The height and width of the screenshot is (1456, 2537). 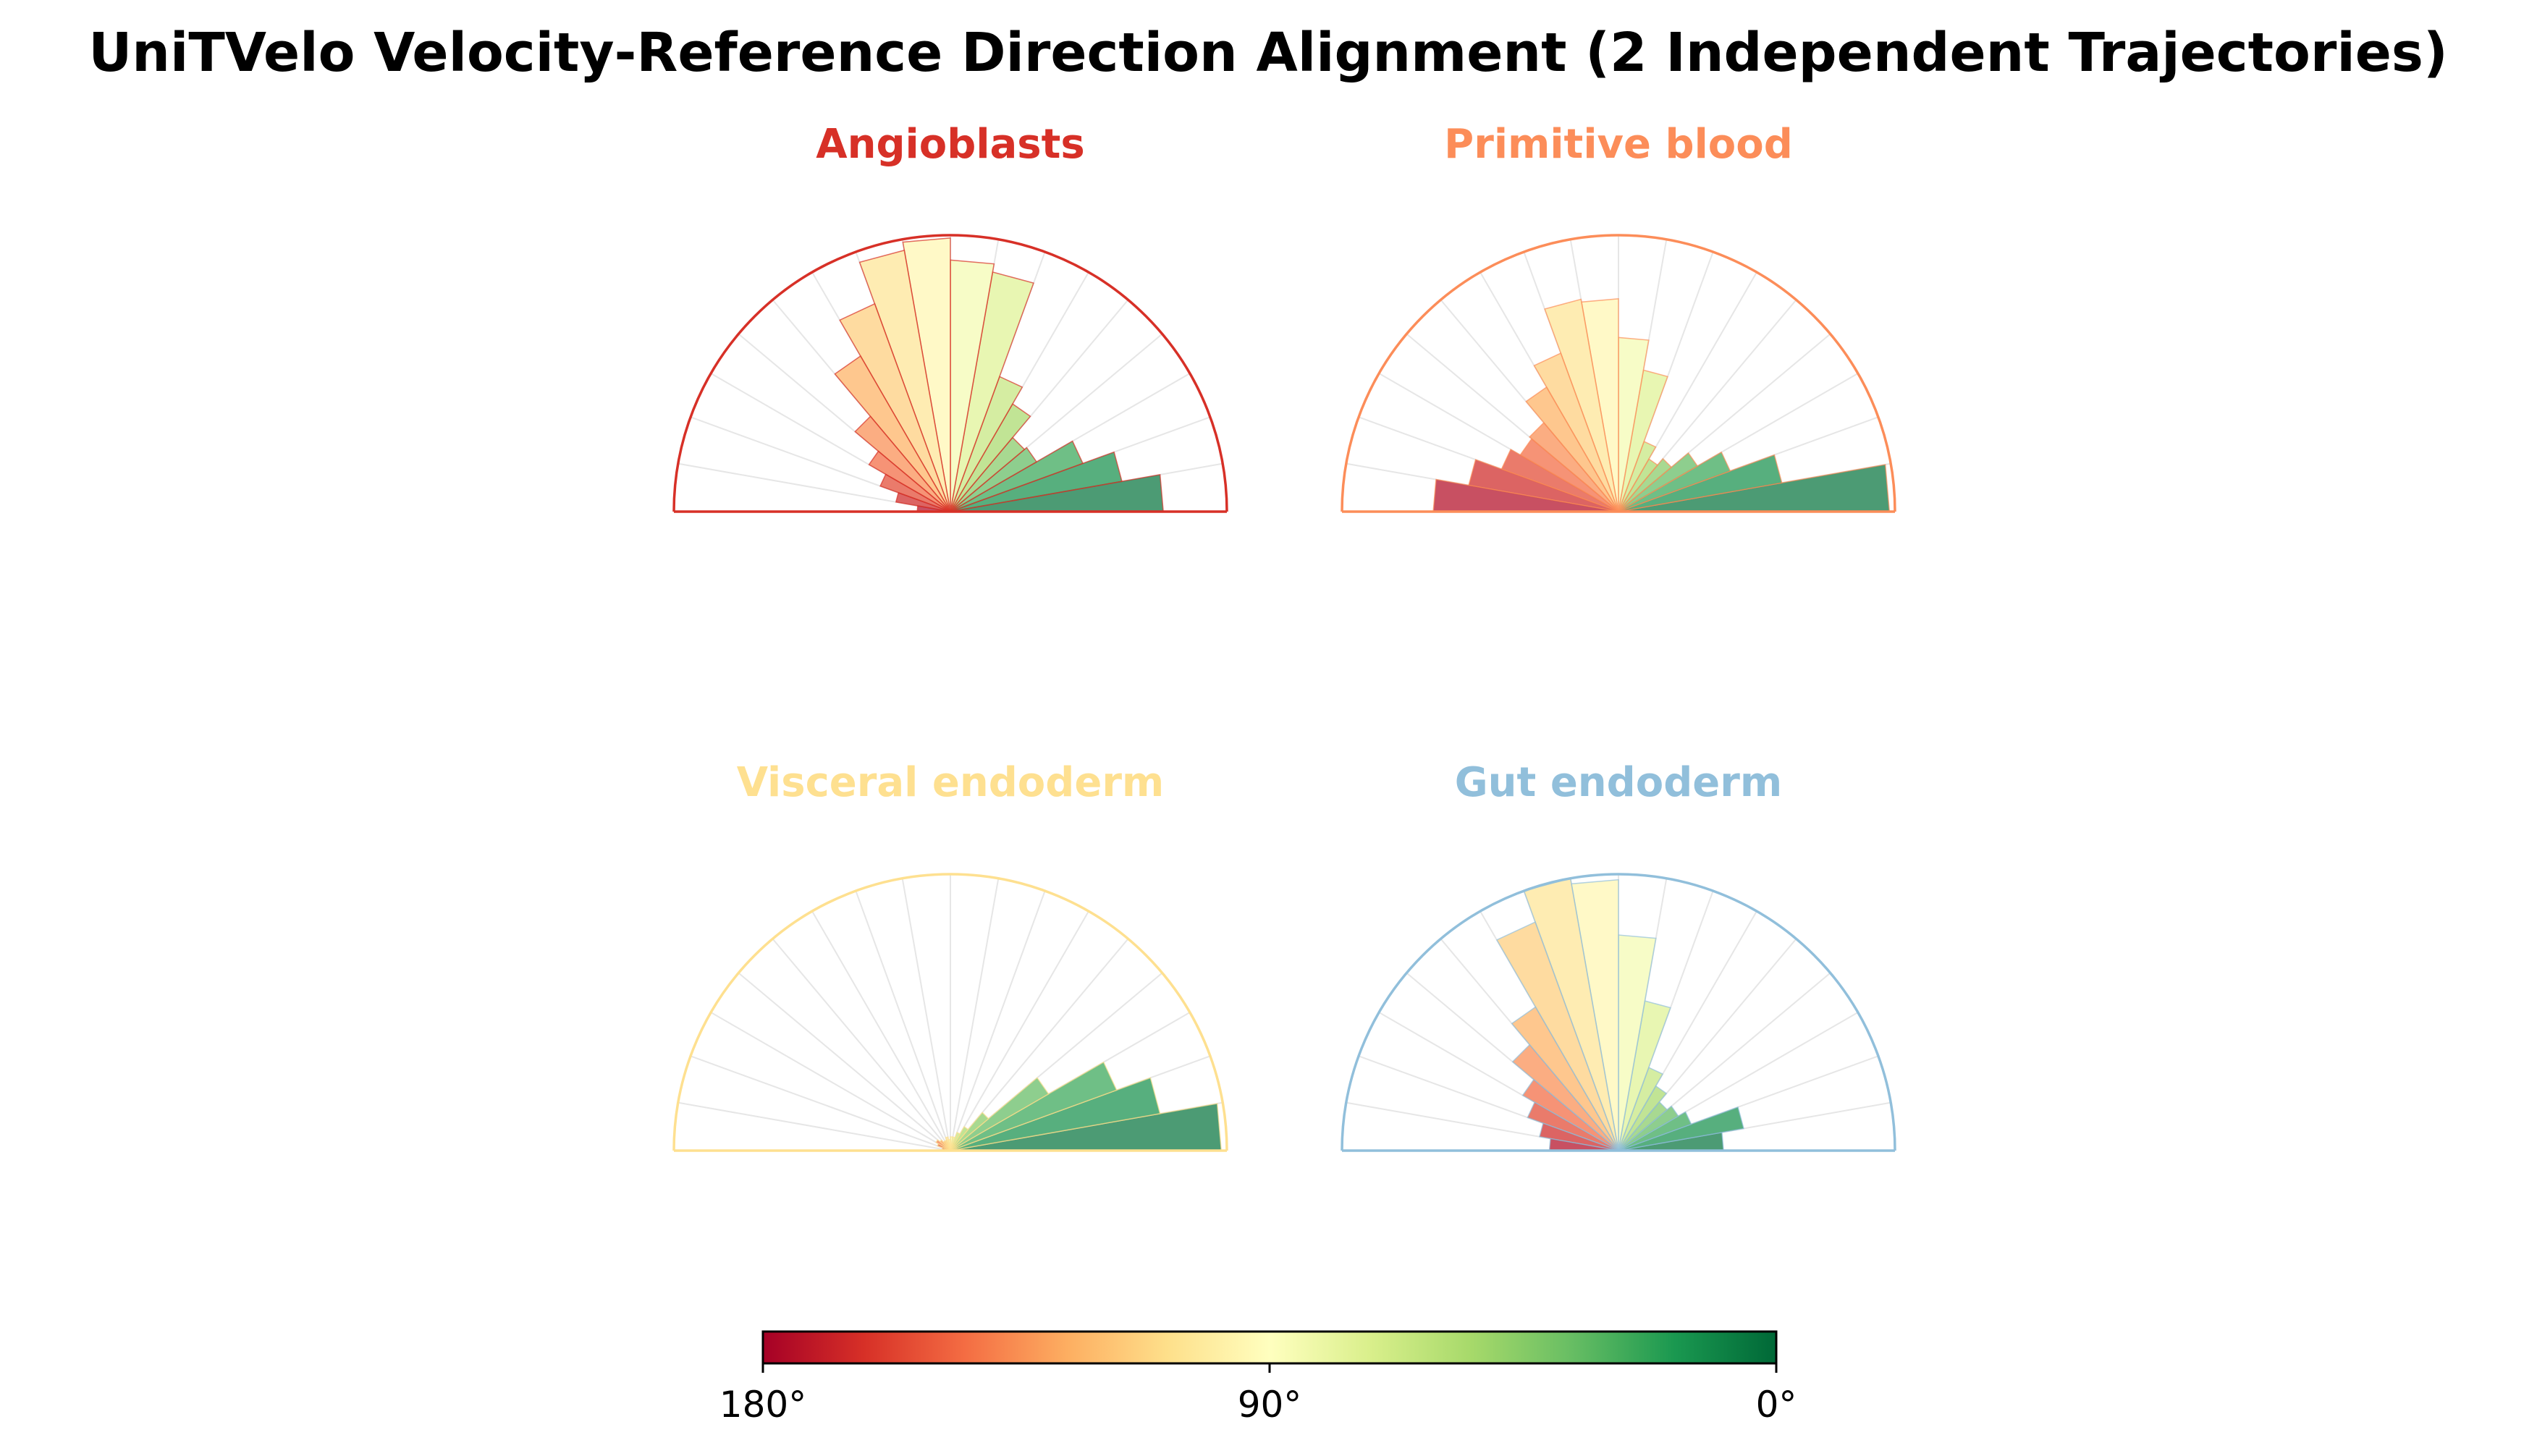 I want to click on colorbar-tick-label-0: 0°, so click(x=1776, y=1405).